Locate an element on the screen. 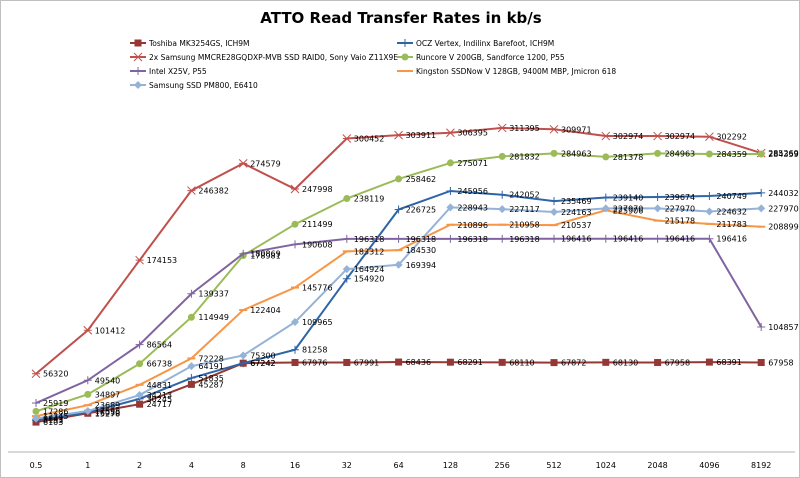 The image size is (800, 478). data-label: 68391 is located at coordinates (728, 362).